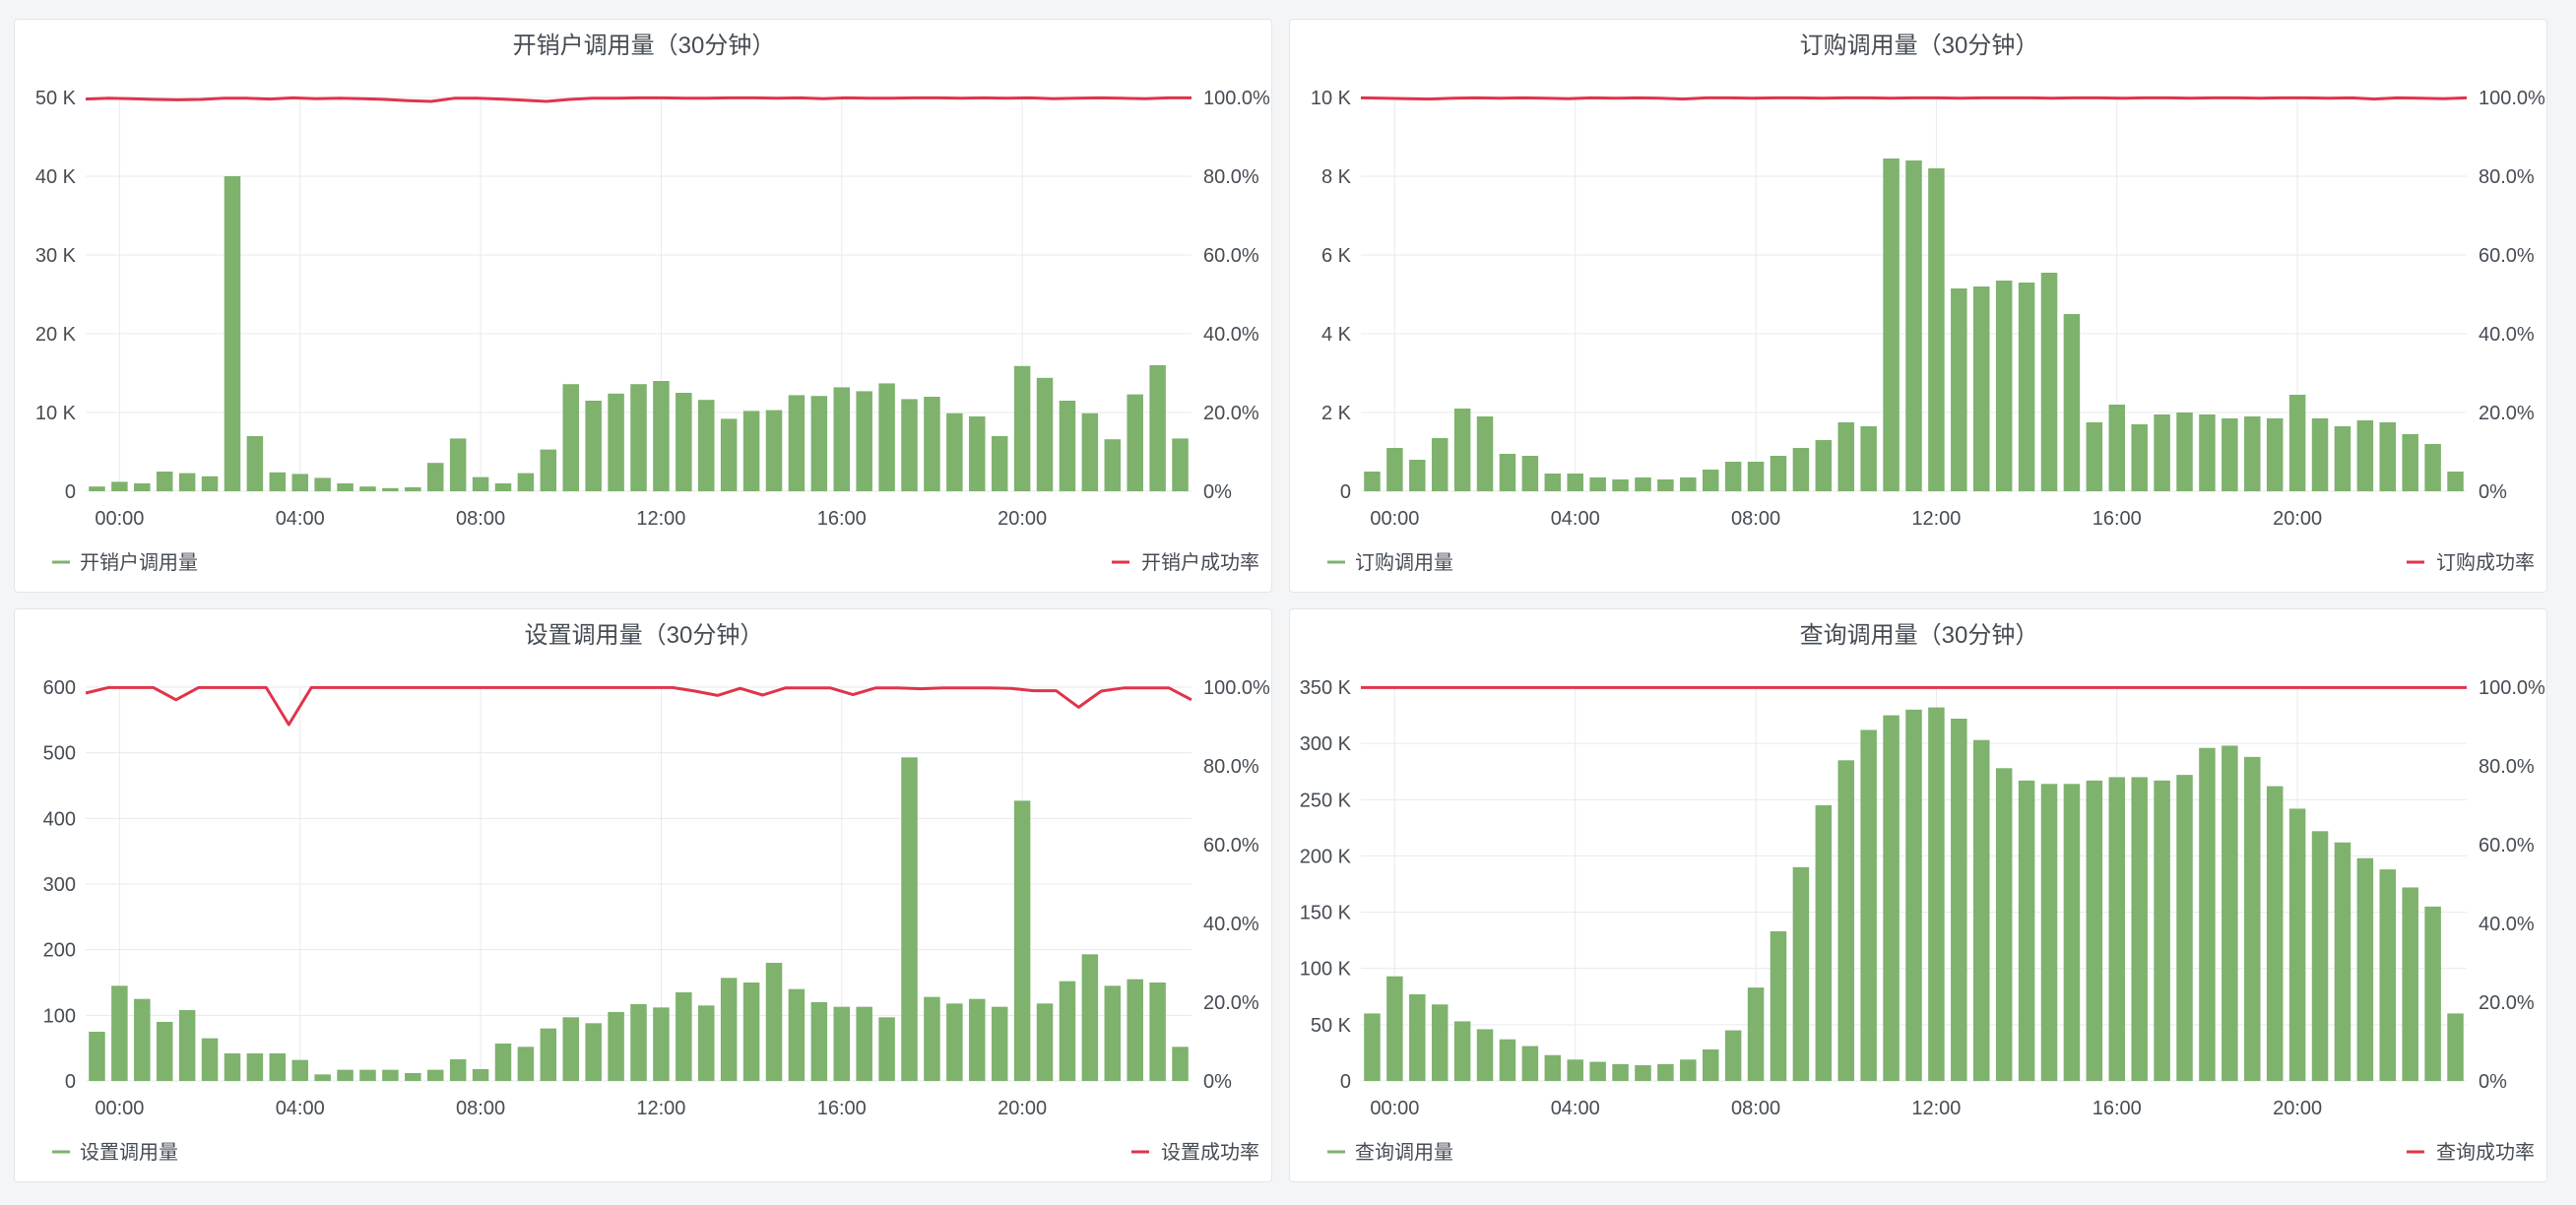  I want to click on chart-title: 订购调用量（30分钟）, so click(1919, 45).